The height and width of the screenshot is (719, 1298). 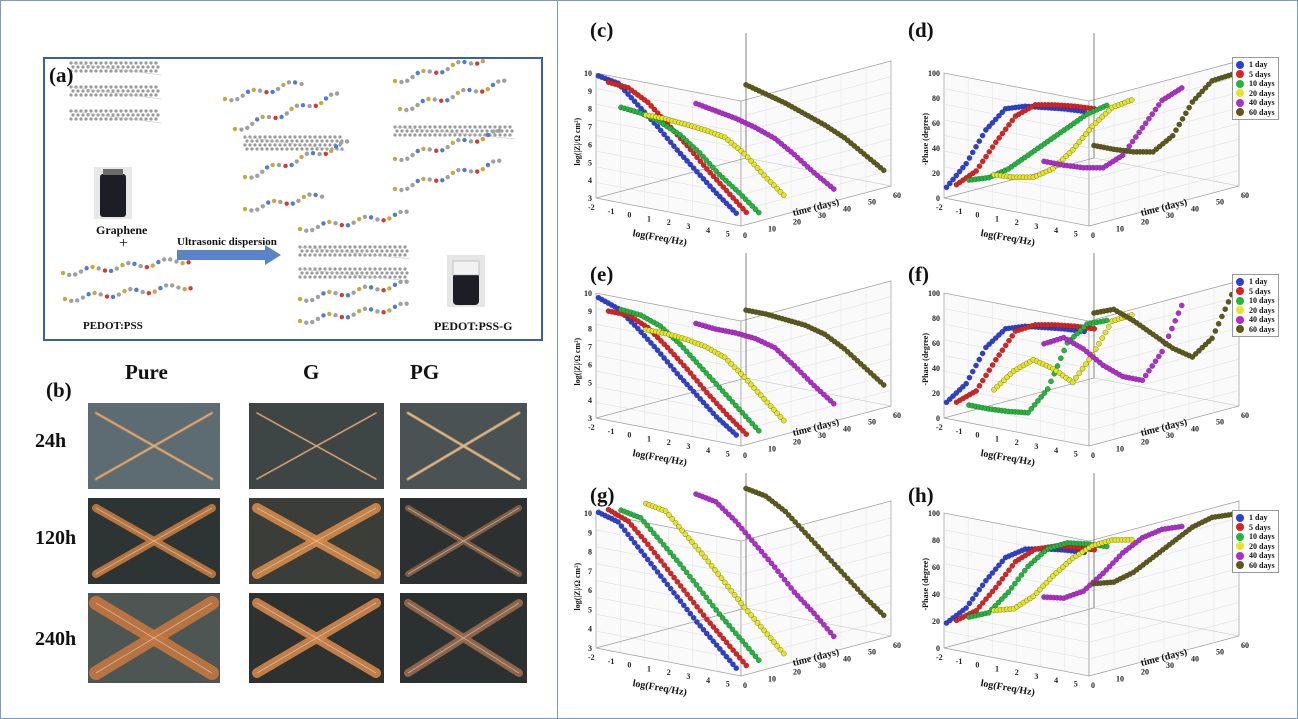 What do you see at coordinates (590, 91) in the screenshot?
I see `y-tick-label: 9` at bounding box center [590, 91].